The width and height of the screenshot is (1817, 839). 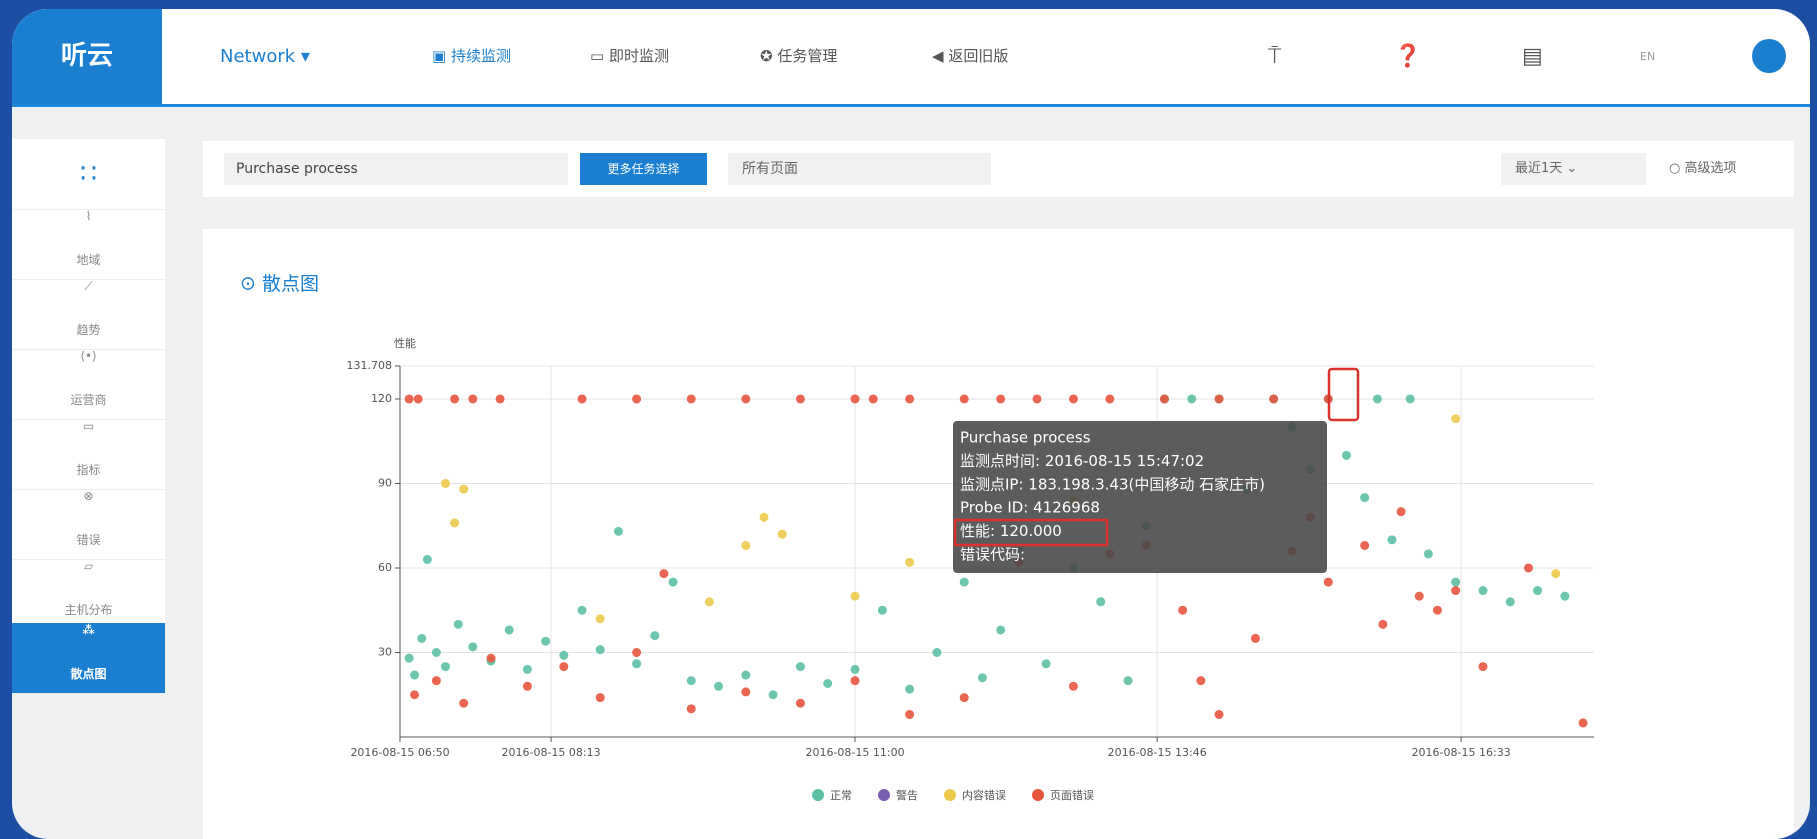 I want to click on side-item: ⟋ 趋势, so click(x=88, y=314).